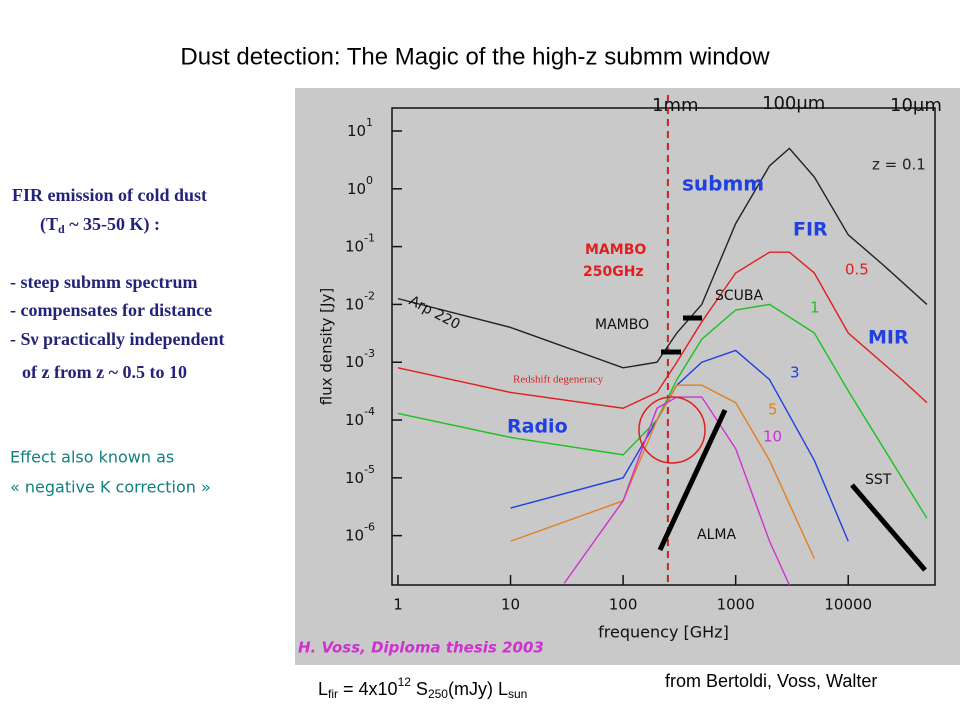  What do you see at coordinates (888, 527) in the screenshot?
I see `sst-sensitivity` at bounding box center [888, 527].